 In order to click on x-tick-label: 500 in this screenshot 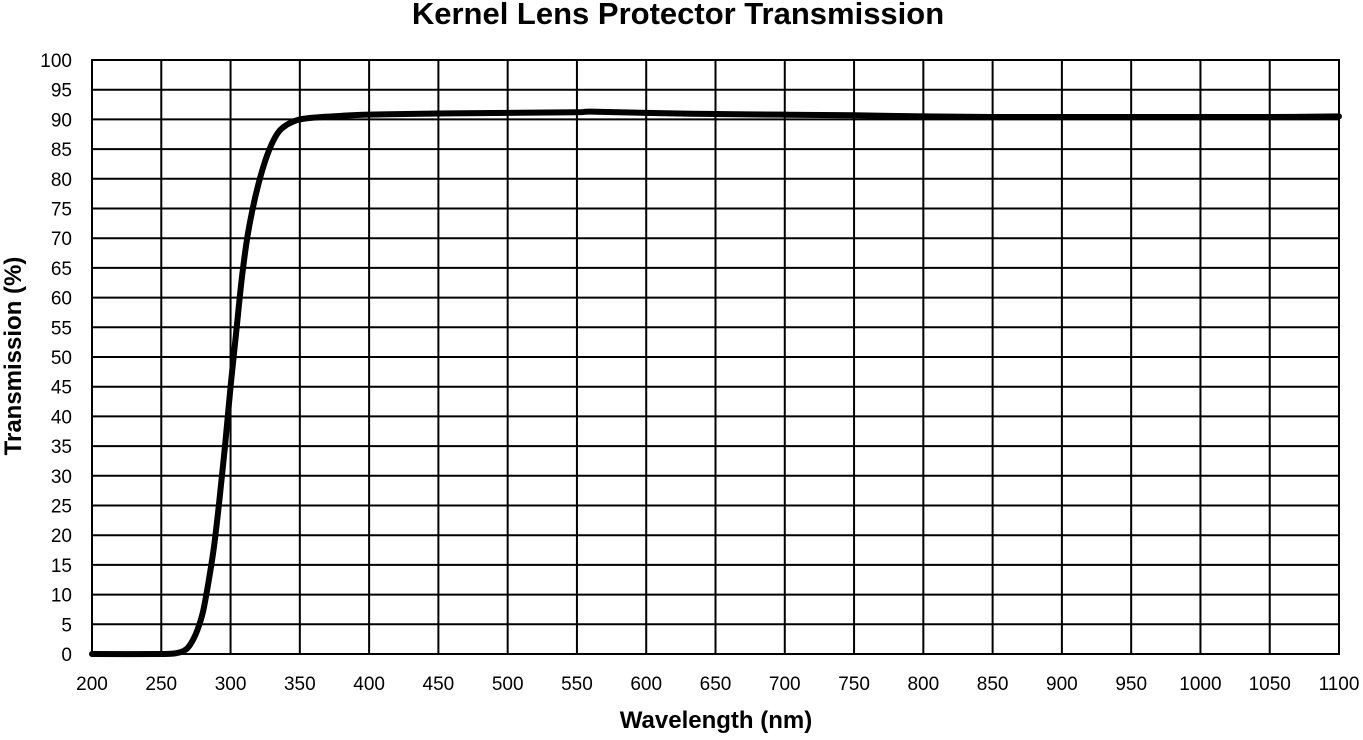, I will do `click(508, 684)`.